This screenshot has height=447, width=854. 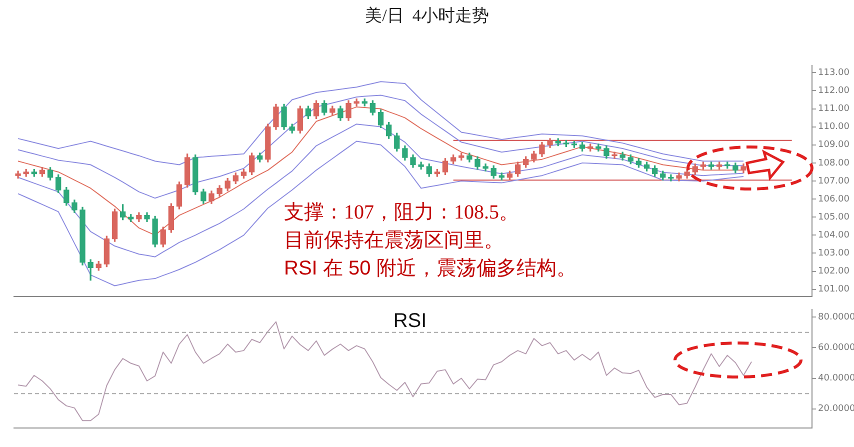 What do you see at coordinates (834, 127) in the screenshot?
I see `y-tick-label: 110.00` at bounding box center [834, 127].